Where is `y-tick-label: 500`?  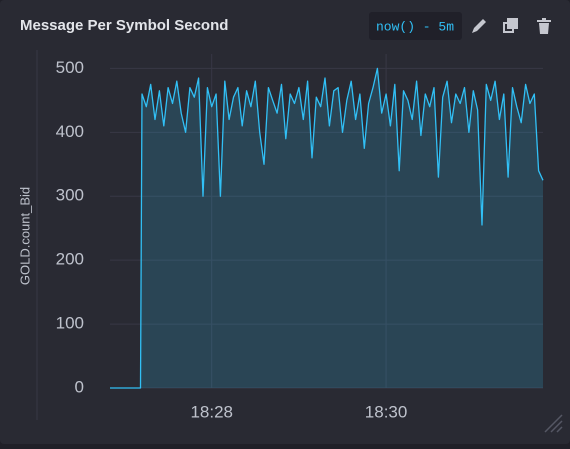 y-tick-label: 500 is located at coordinates (70, 67).